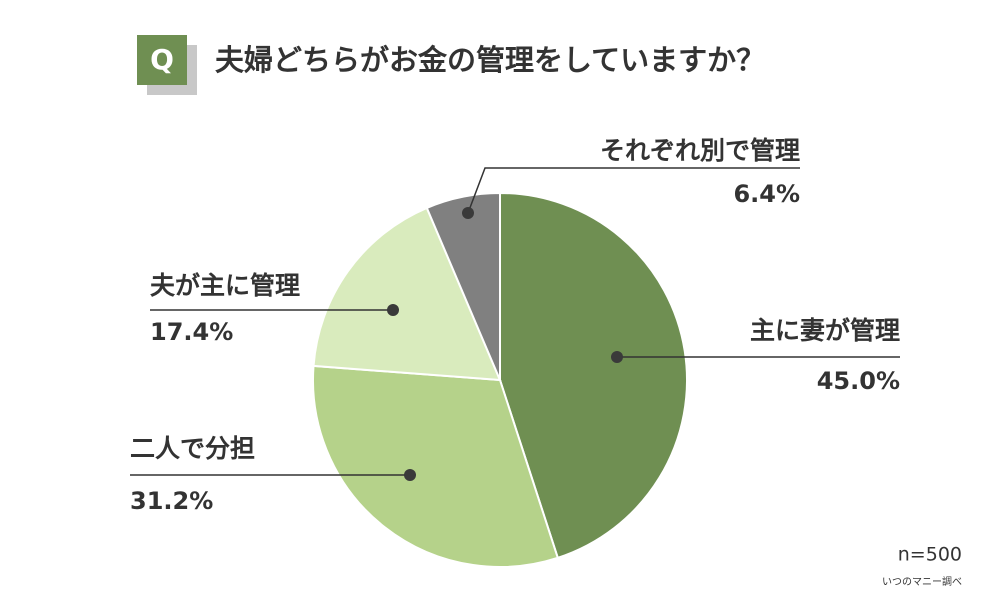  Describe the element at coordinates (825, 330) in the screenshot. I see `slice-label: 主に妻が管理` at that location.